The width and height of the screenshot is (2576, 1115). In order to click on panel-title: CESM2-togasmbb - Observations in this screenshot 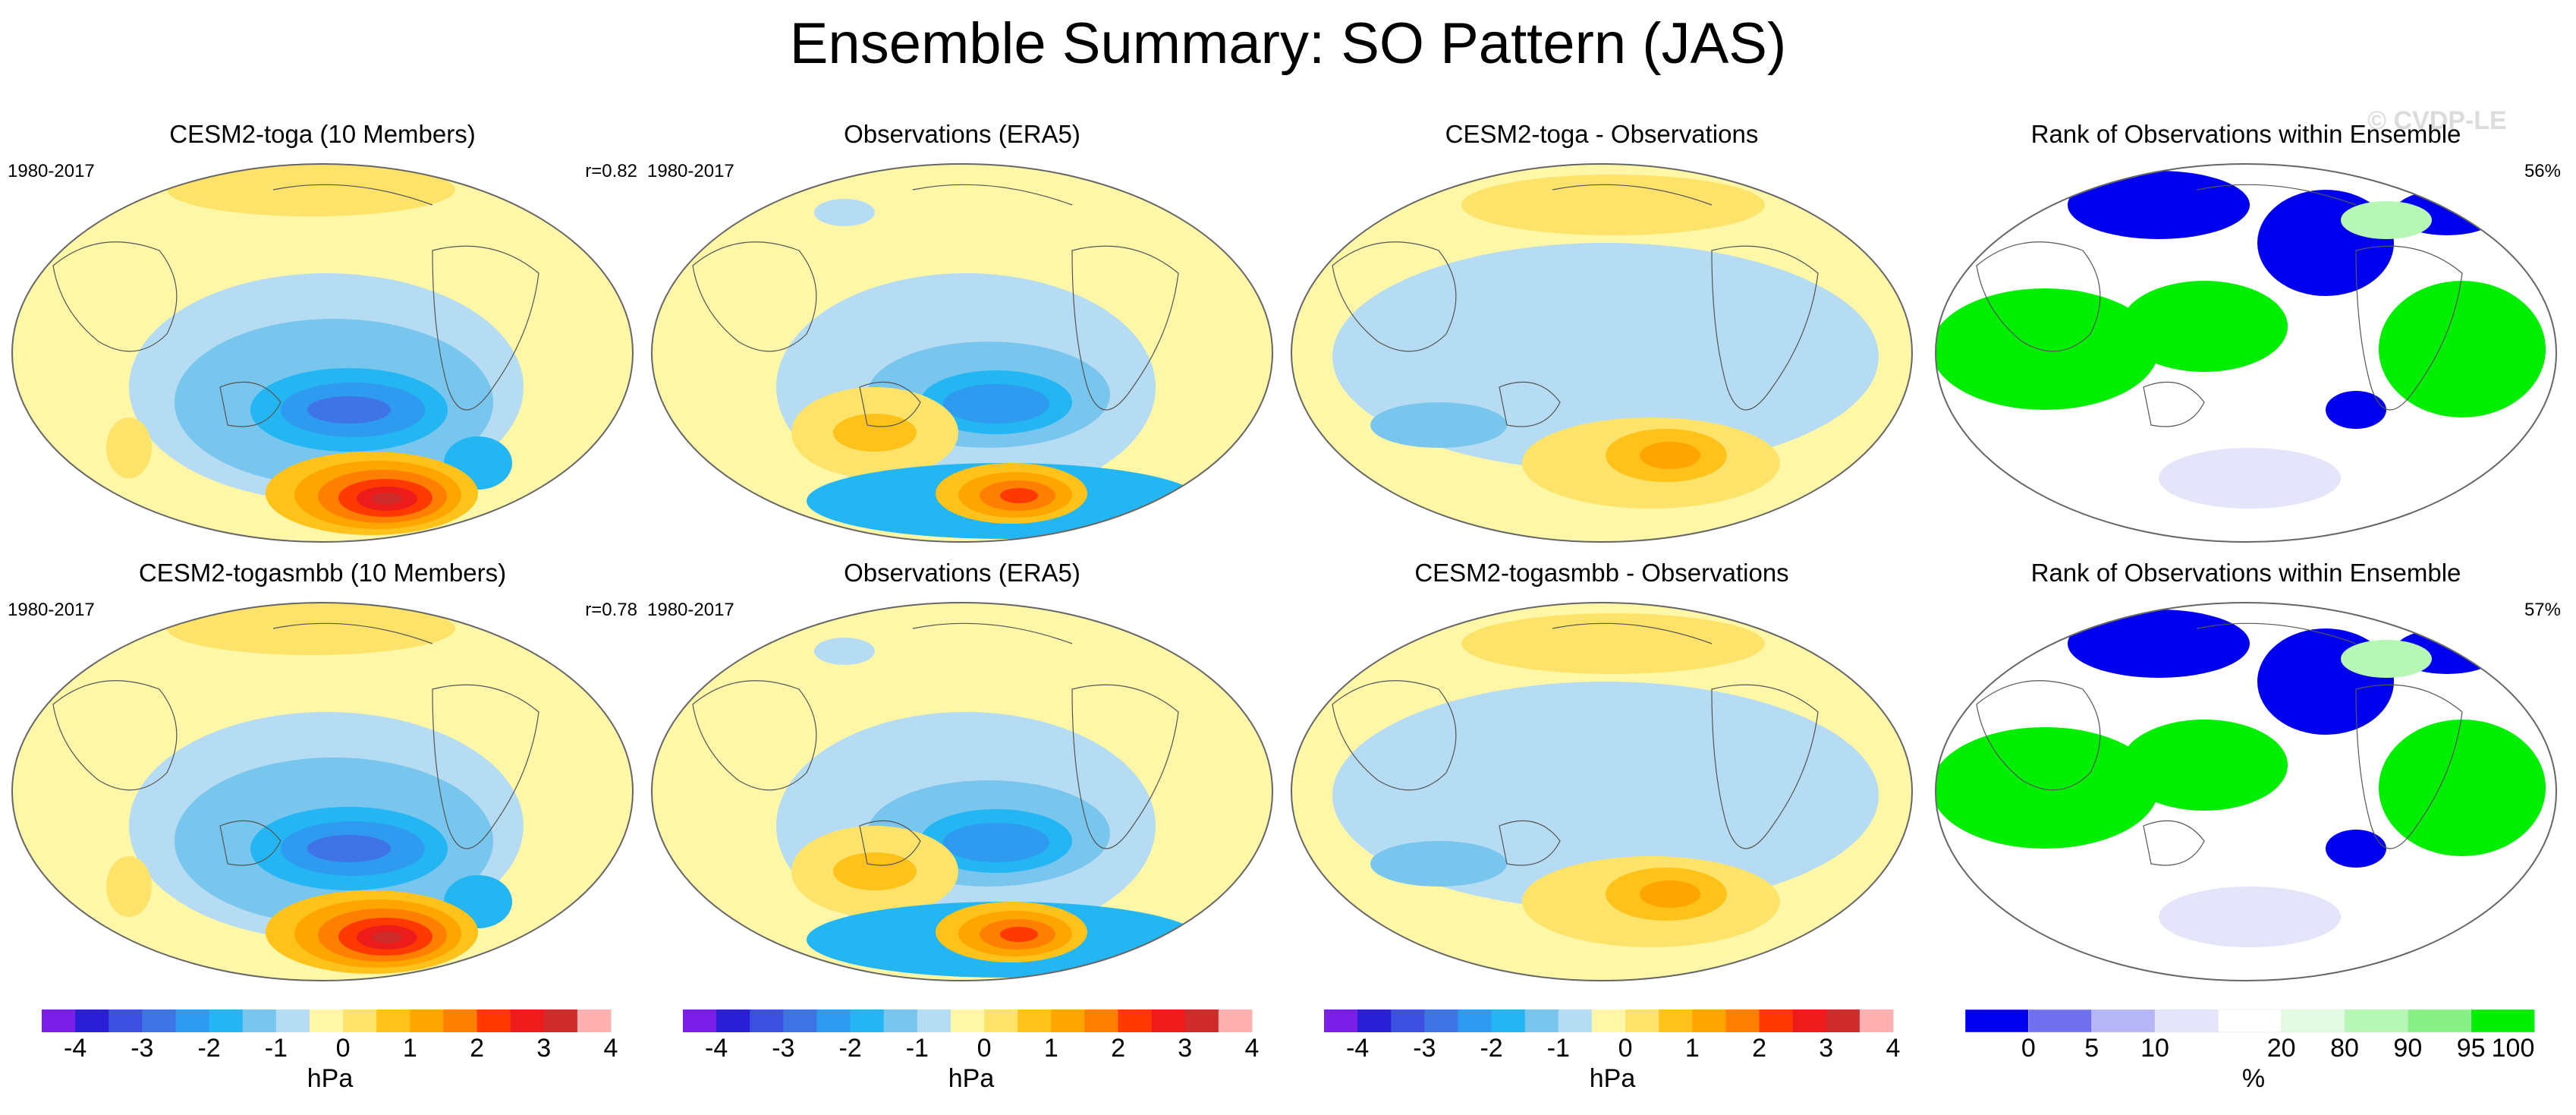, I will do `click(1601, 573)`.